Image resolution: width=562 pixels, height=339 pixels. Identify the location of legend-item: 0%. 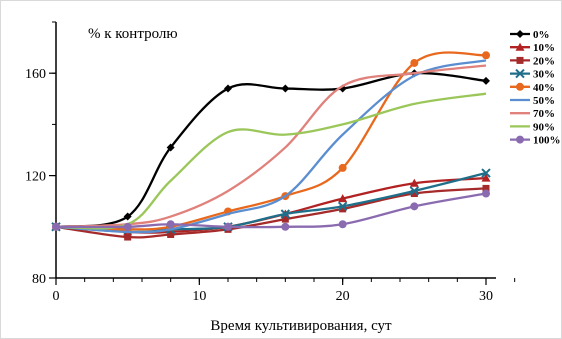
(530, 35).